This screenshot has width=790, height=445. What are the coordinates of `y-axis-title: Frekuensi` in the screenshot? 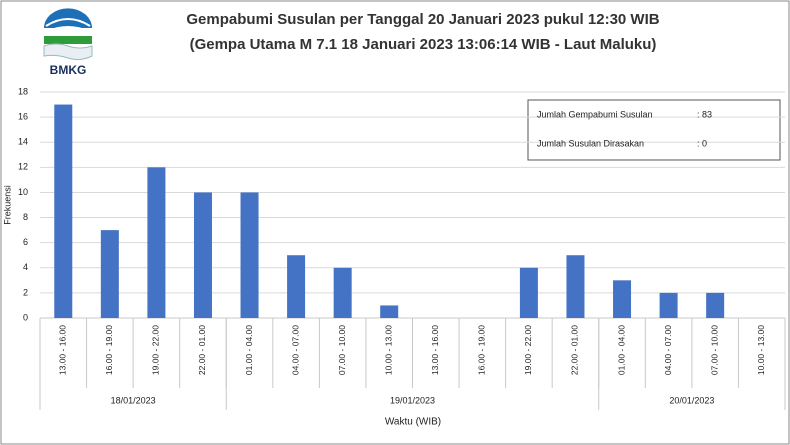 It's located at (7, 205).